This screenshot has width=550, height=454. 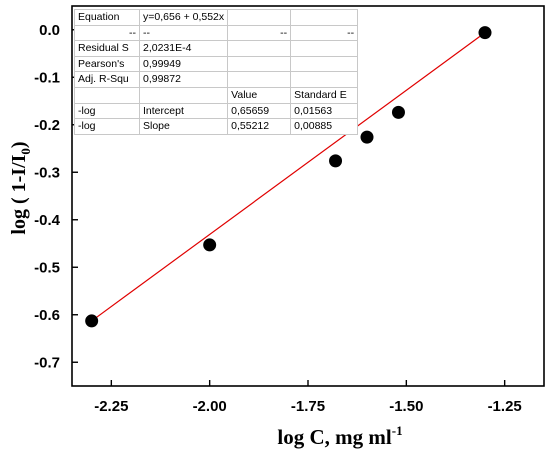 I want to click on x-tick-label: -2.25, so click(x=111, y=406).